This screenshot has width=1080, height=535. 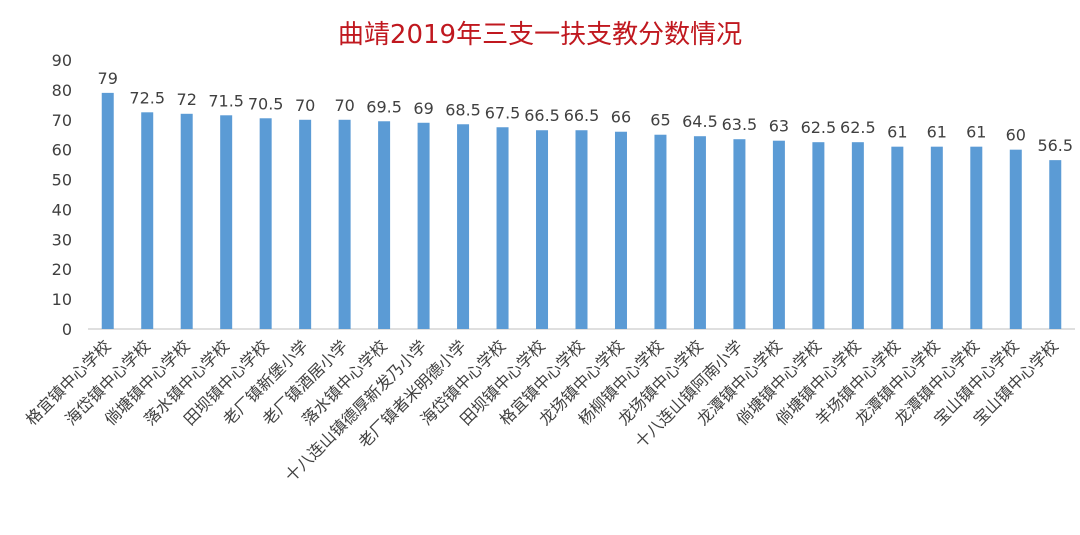 What do you see at coordinates (62, 299) in the screenshot?
I see `y-tick-label: 10` at bounding box center [62, 299].